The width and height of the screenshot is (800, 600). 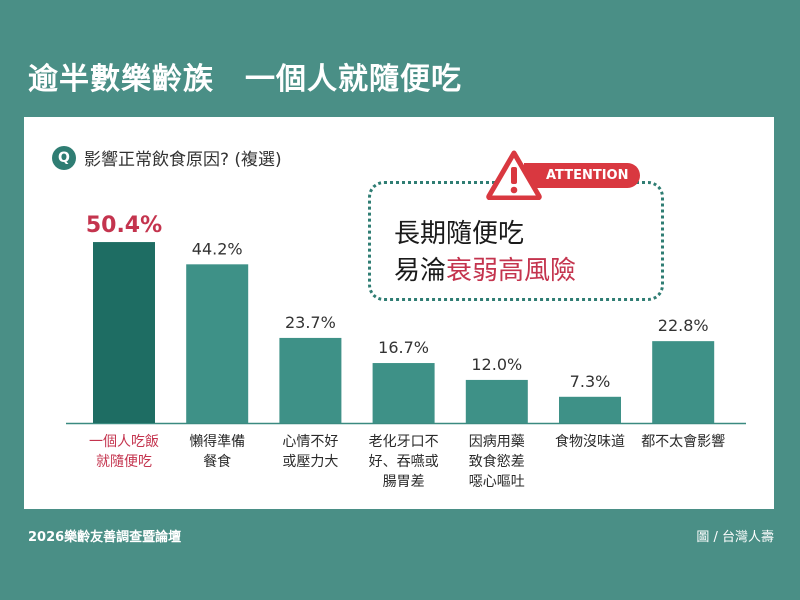 I want to click on bar-value-label-3: 16.7%, so click(x=403, y=347).